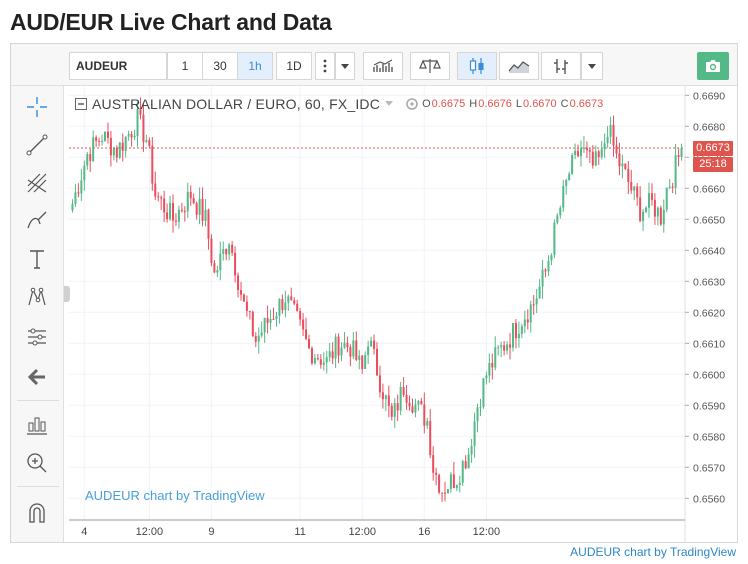  I want to click on text-tool, so click(37, 259).